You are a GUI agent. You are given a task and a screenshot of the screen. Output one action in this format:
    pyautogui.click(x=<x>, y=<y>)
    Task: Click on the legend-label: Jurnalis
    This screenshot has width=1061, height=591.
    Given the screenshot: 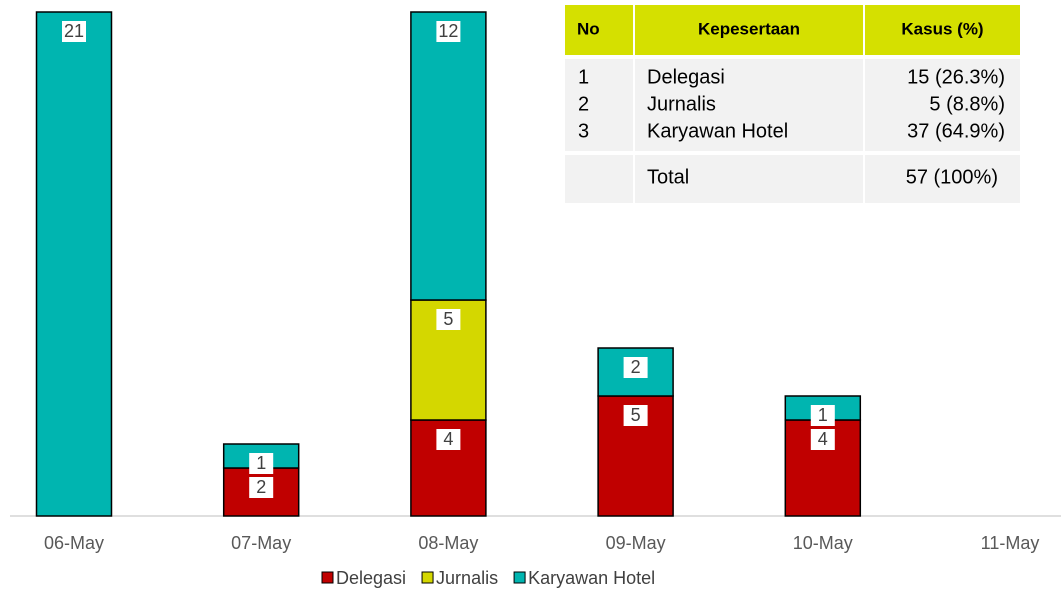 What is the action you would take?
    pyautogui.click(x=467, y=578)
    